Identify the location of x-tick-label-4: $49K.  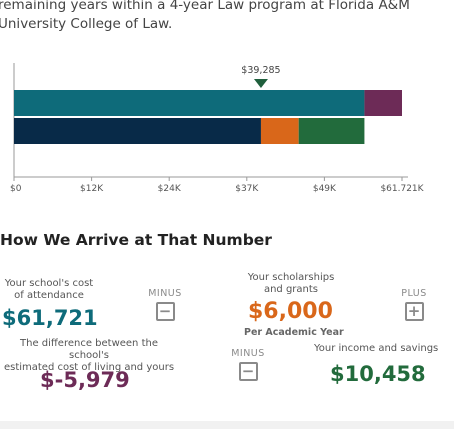
(325, 189).